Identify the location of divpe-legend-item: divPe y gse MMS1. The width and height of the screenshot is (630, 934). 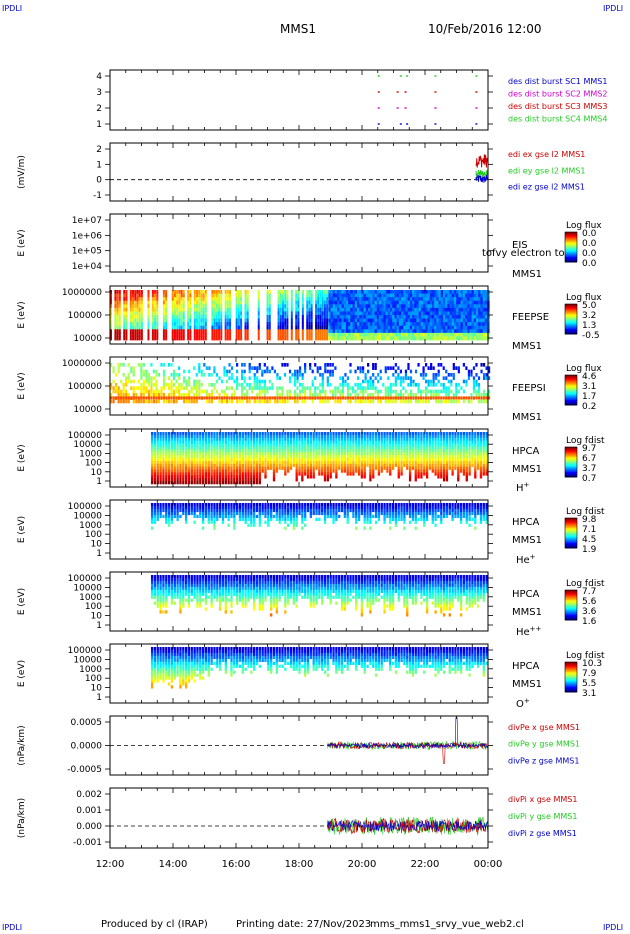
(544, 744).